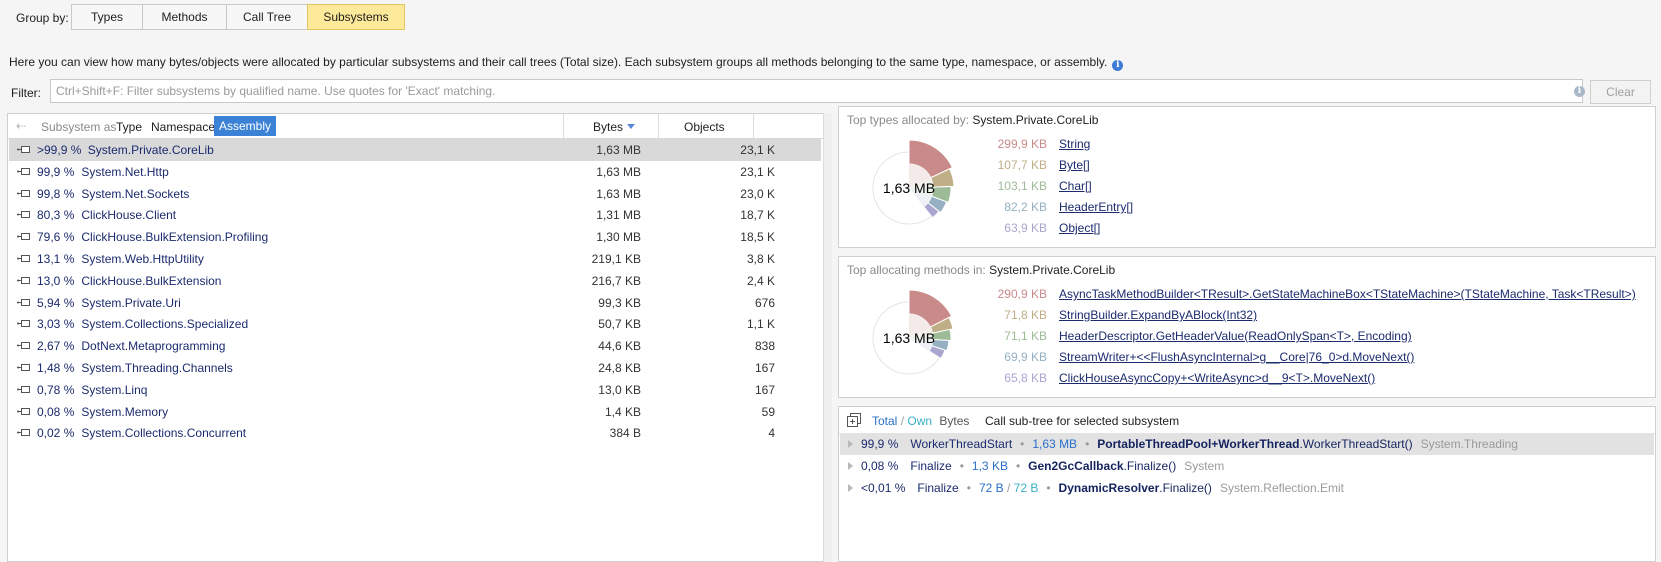  I want to click on table-row: 2,67 % DotNext.Metaprogramming 44,6 KB 838, so click(415, 346).